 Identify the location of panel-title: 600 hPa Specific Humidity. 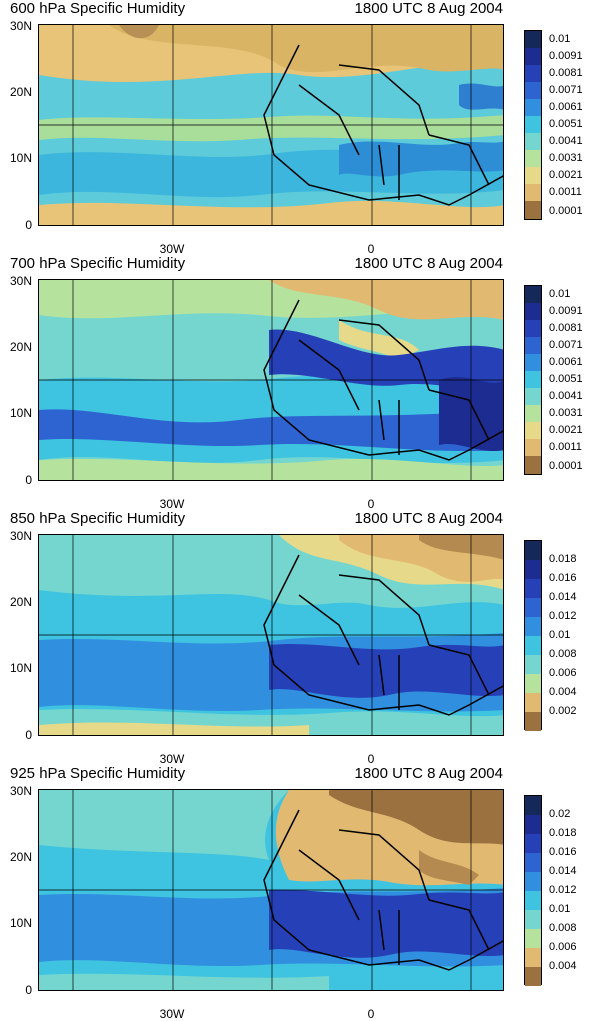
(98, 8).